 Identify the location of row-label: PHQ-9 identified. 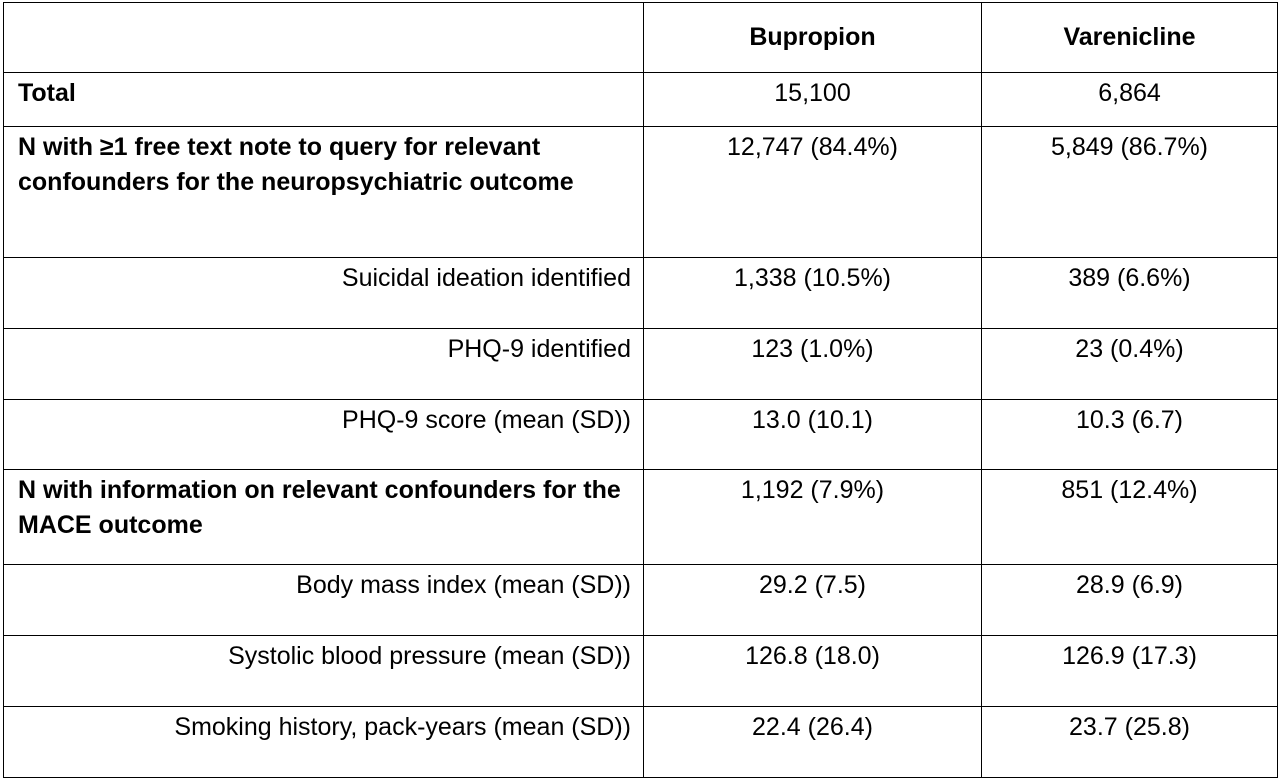
(323, 364).